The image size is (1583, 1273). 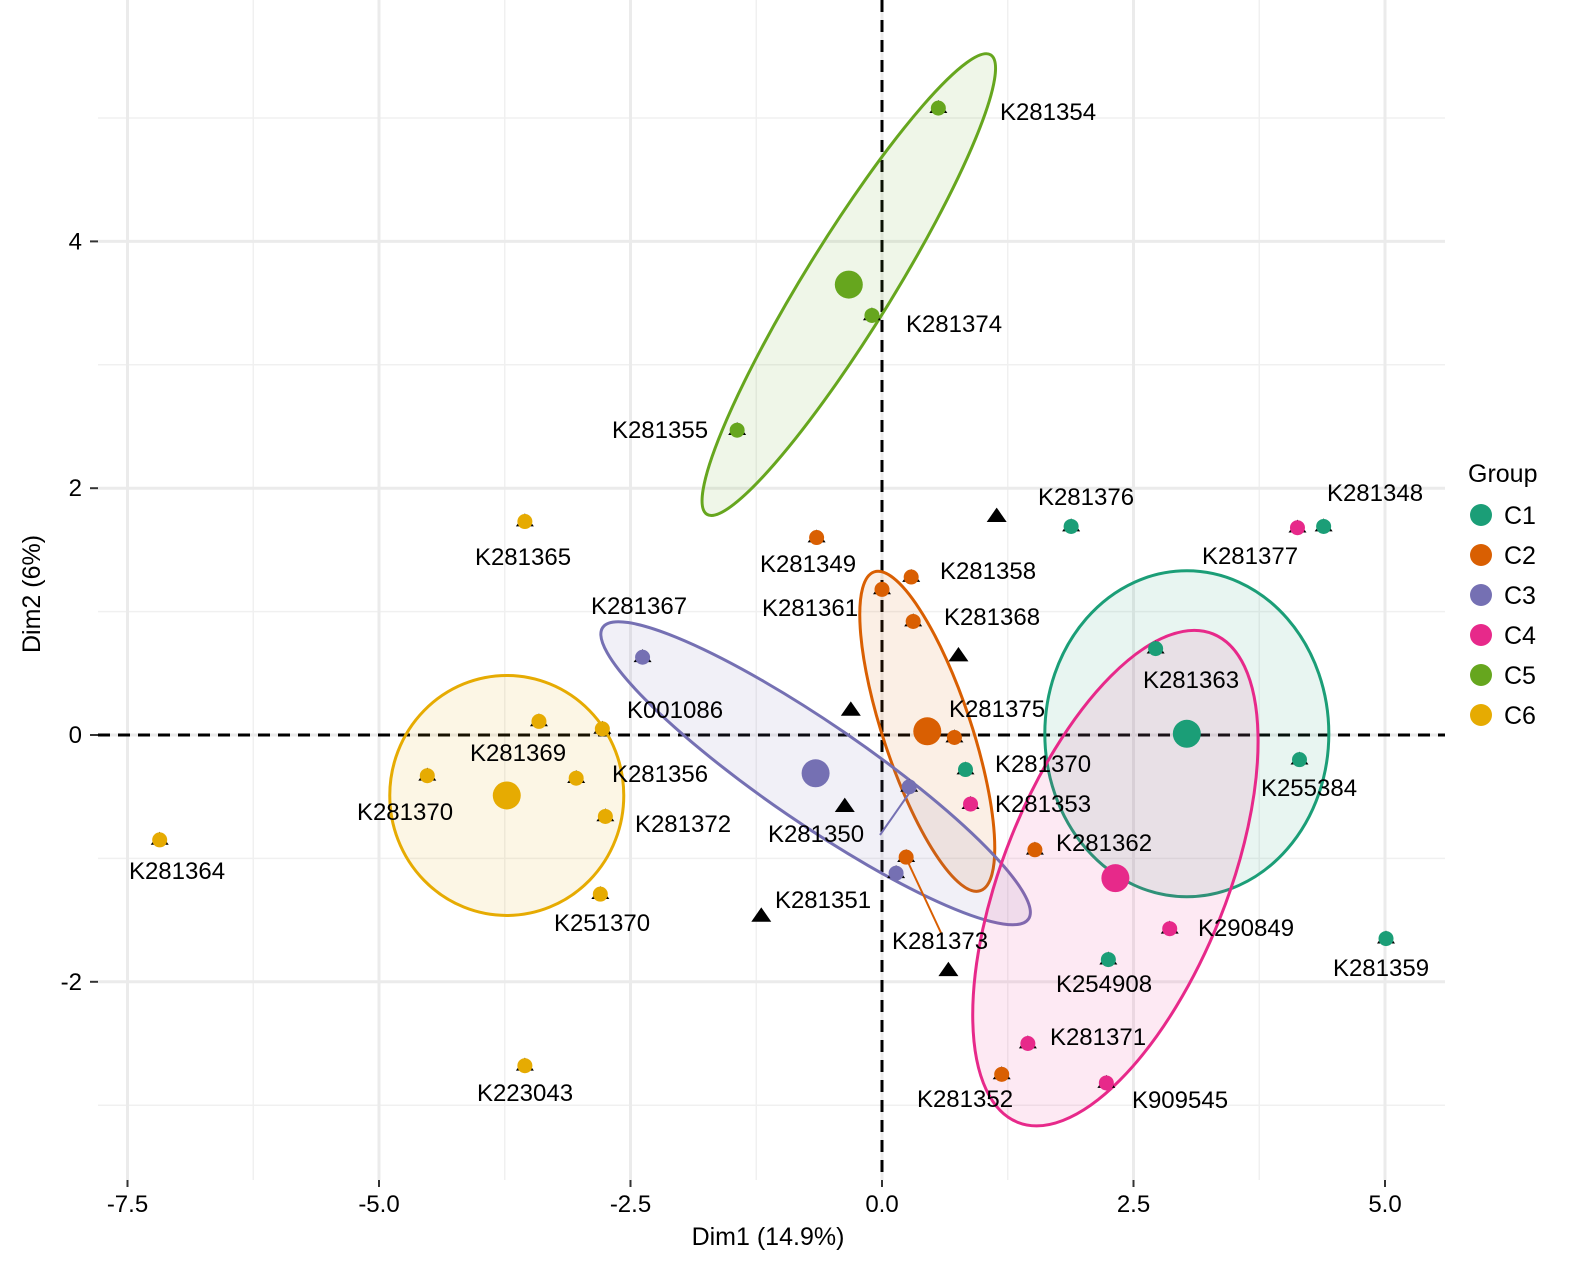 I want to click on label-connectors, so click(x=911, y=863).